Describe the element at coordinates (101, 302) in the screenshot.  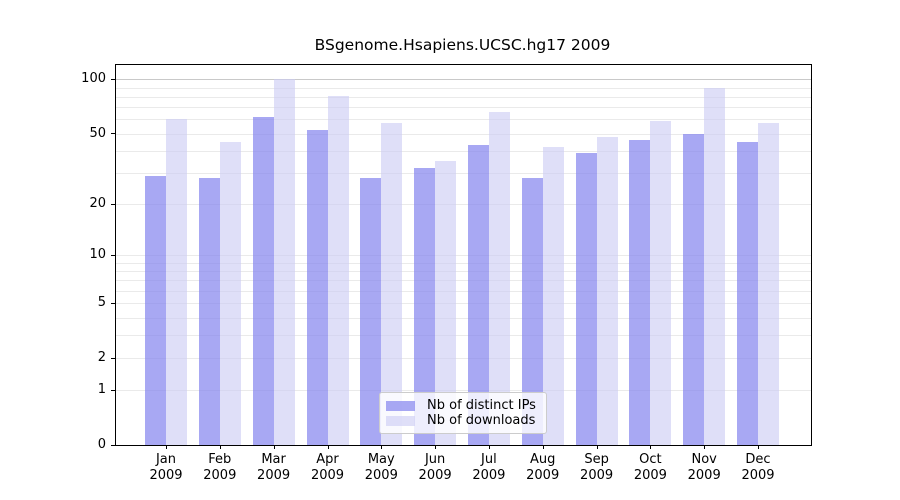
I see `y-axis-tick-label: 5` at that location.